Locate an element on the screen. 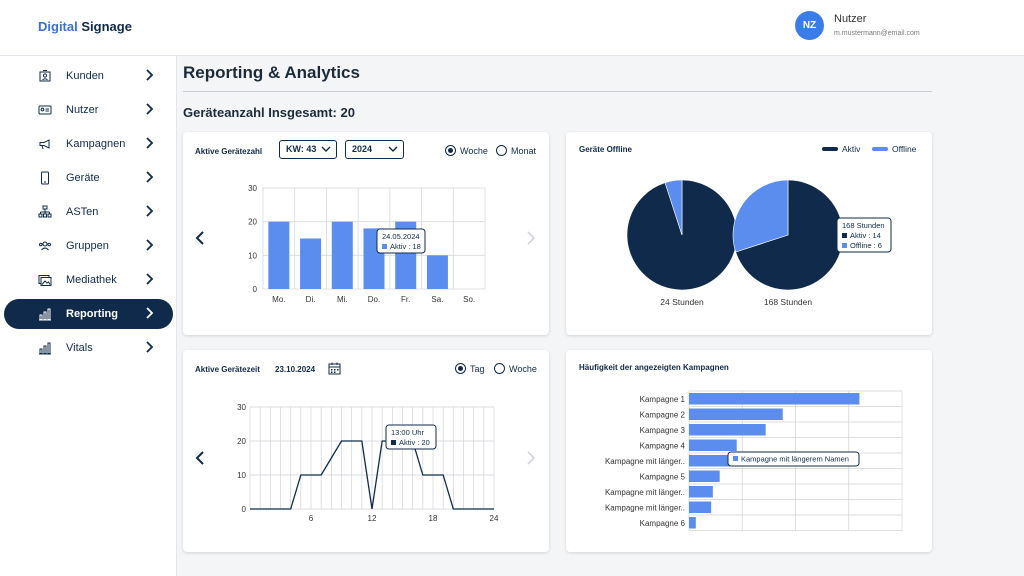  x-tick-label: Mi. is located at coordinates (342, 299).